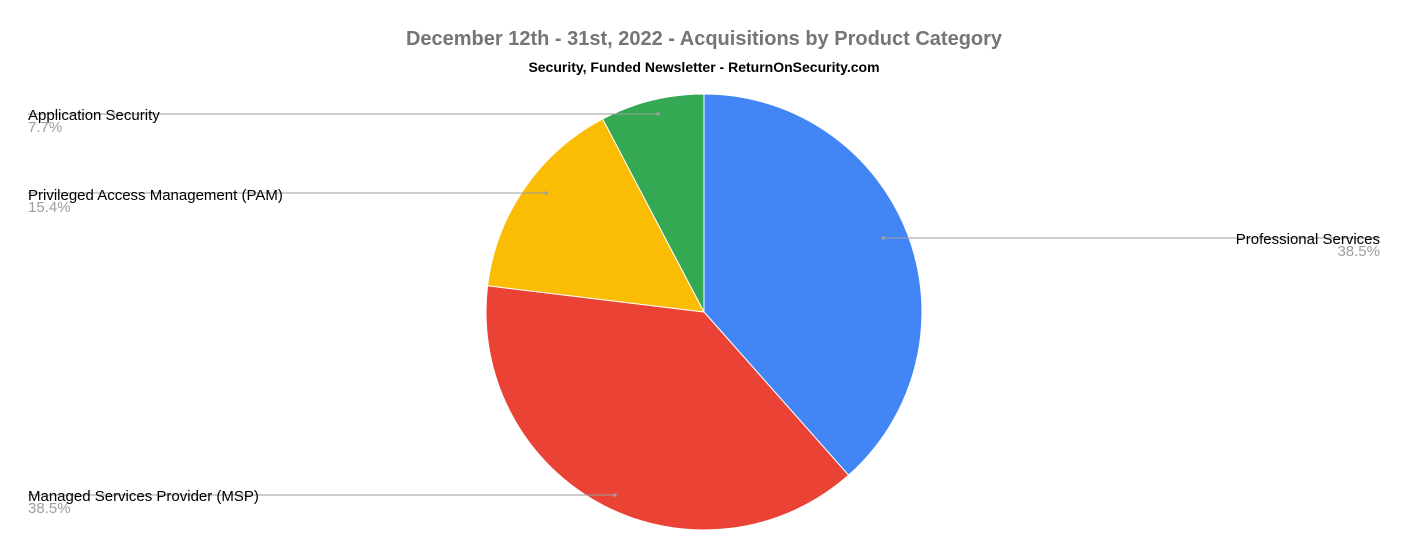 This screenshot has height=558, width=1408. What do you see at coordinates (615, 495) in the screenshot?
I see `leader-dot-managed-services-provider-msp` at bounding box center [615, 495].